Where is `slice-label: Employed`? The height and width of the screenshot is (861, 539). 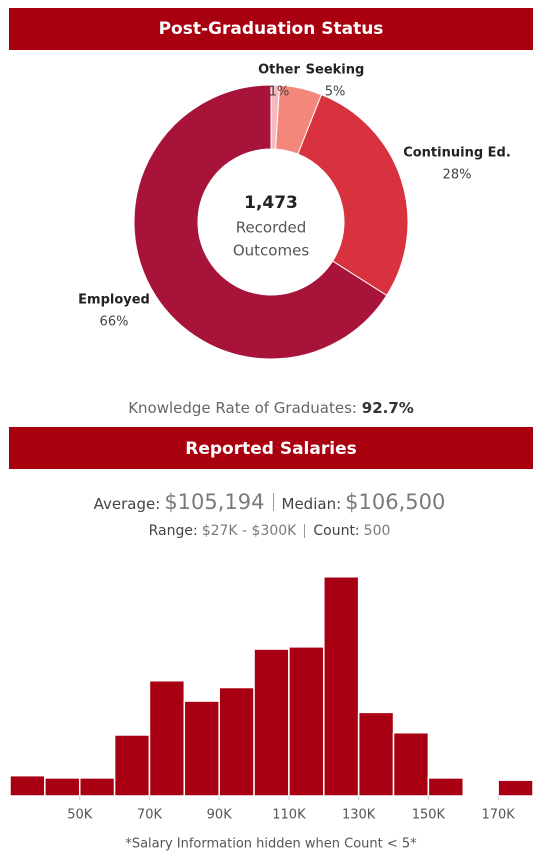
slice-label: Employed is located at coordinates (114, 300).